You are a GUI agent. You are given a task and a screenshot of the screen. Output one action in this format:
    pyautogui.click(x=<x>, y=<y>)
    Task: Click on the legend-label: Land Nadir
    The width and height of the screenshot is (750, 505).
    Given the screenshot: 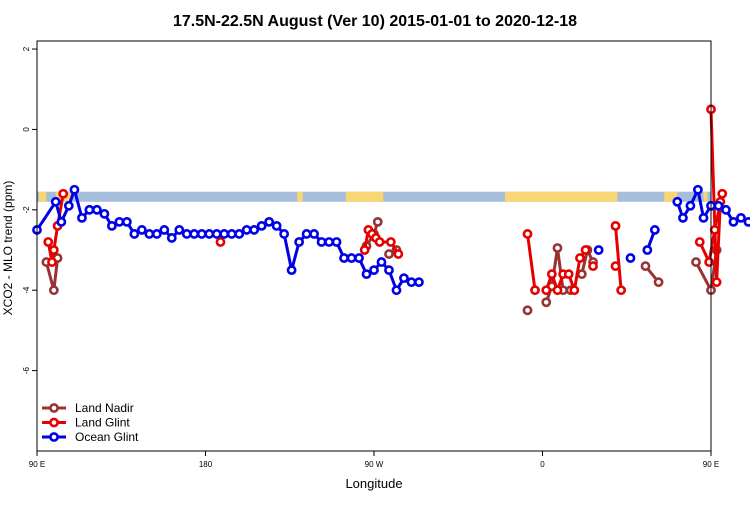 What is the action you would take?
    pyautogui.click(x=104, y=408)
    